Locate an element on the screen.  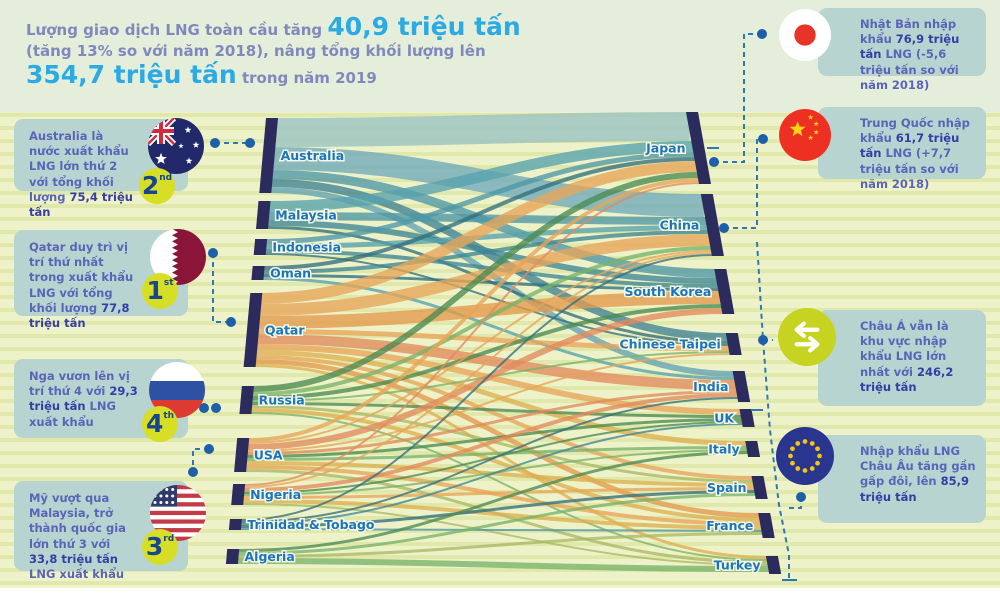
flow-trinidad-to-spain is located at coordinates (498, 509).